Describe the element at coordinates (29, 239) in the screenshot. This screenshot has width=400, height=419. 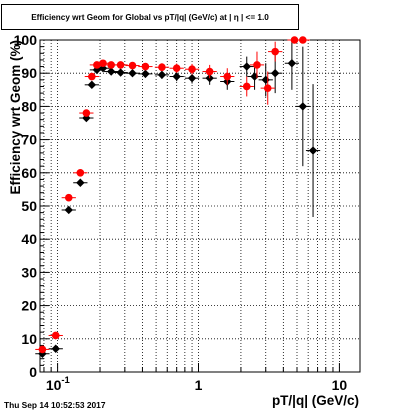
I see `y-tick-label: 40` at that location.